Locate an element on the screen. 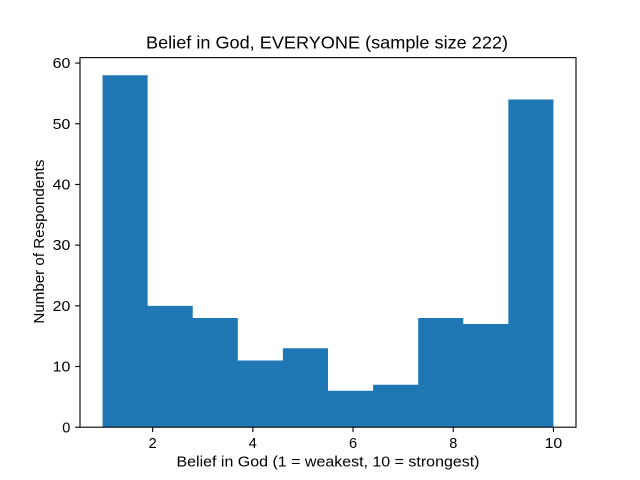 Image resolution: width=640 pixels, height=480 pixels. svg-text: 40 is located at coordinates (62, 185).